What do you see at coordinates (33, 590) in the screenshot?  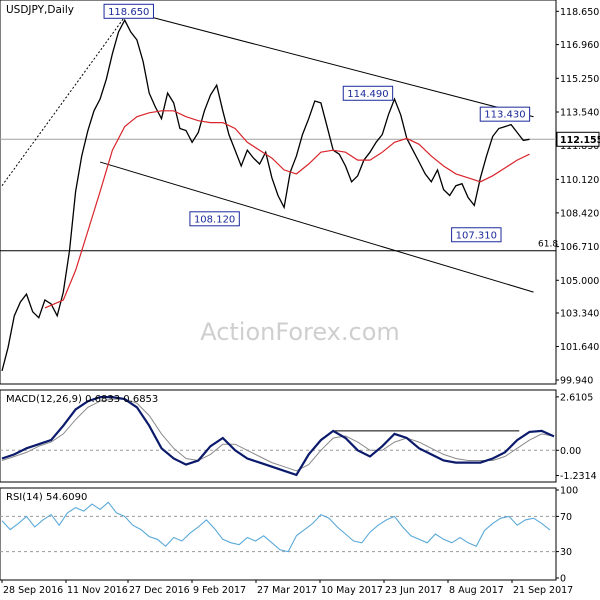 I see `x-tick-label: 28 Sep 2016` at bounding box center [33, 590].